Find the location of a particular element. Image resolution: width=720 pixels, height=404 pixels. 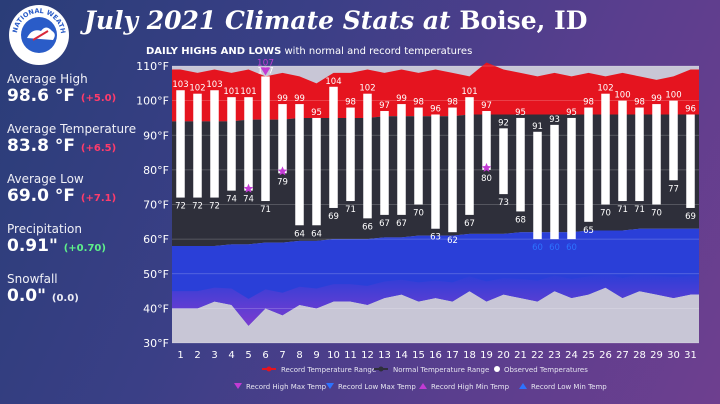

x-tick-label: 12 is located at coordinates (367, 355).